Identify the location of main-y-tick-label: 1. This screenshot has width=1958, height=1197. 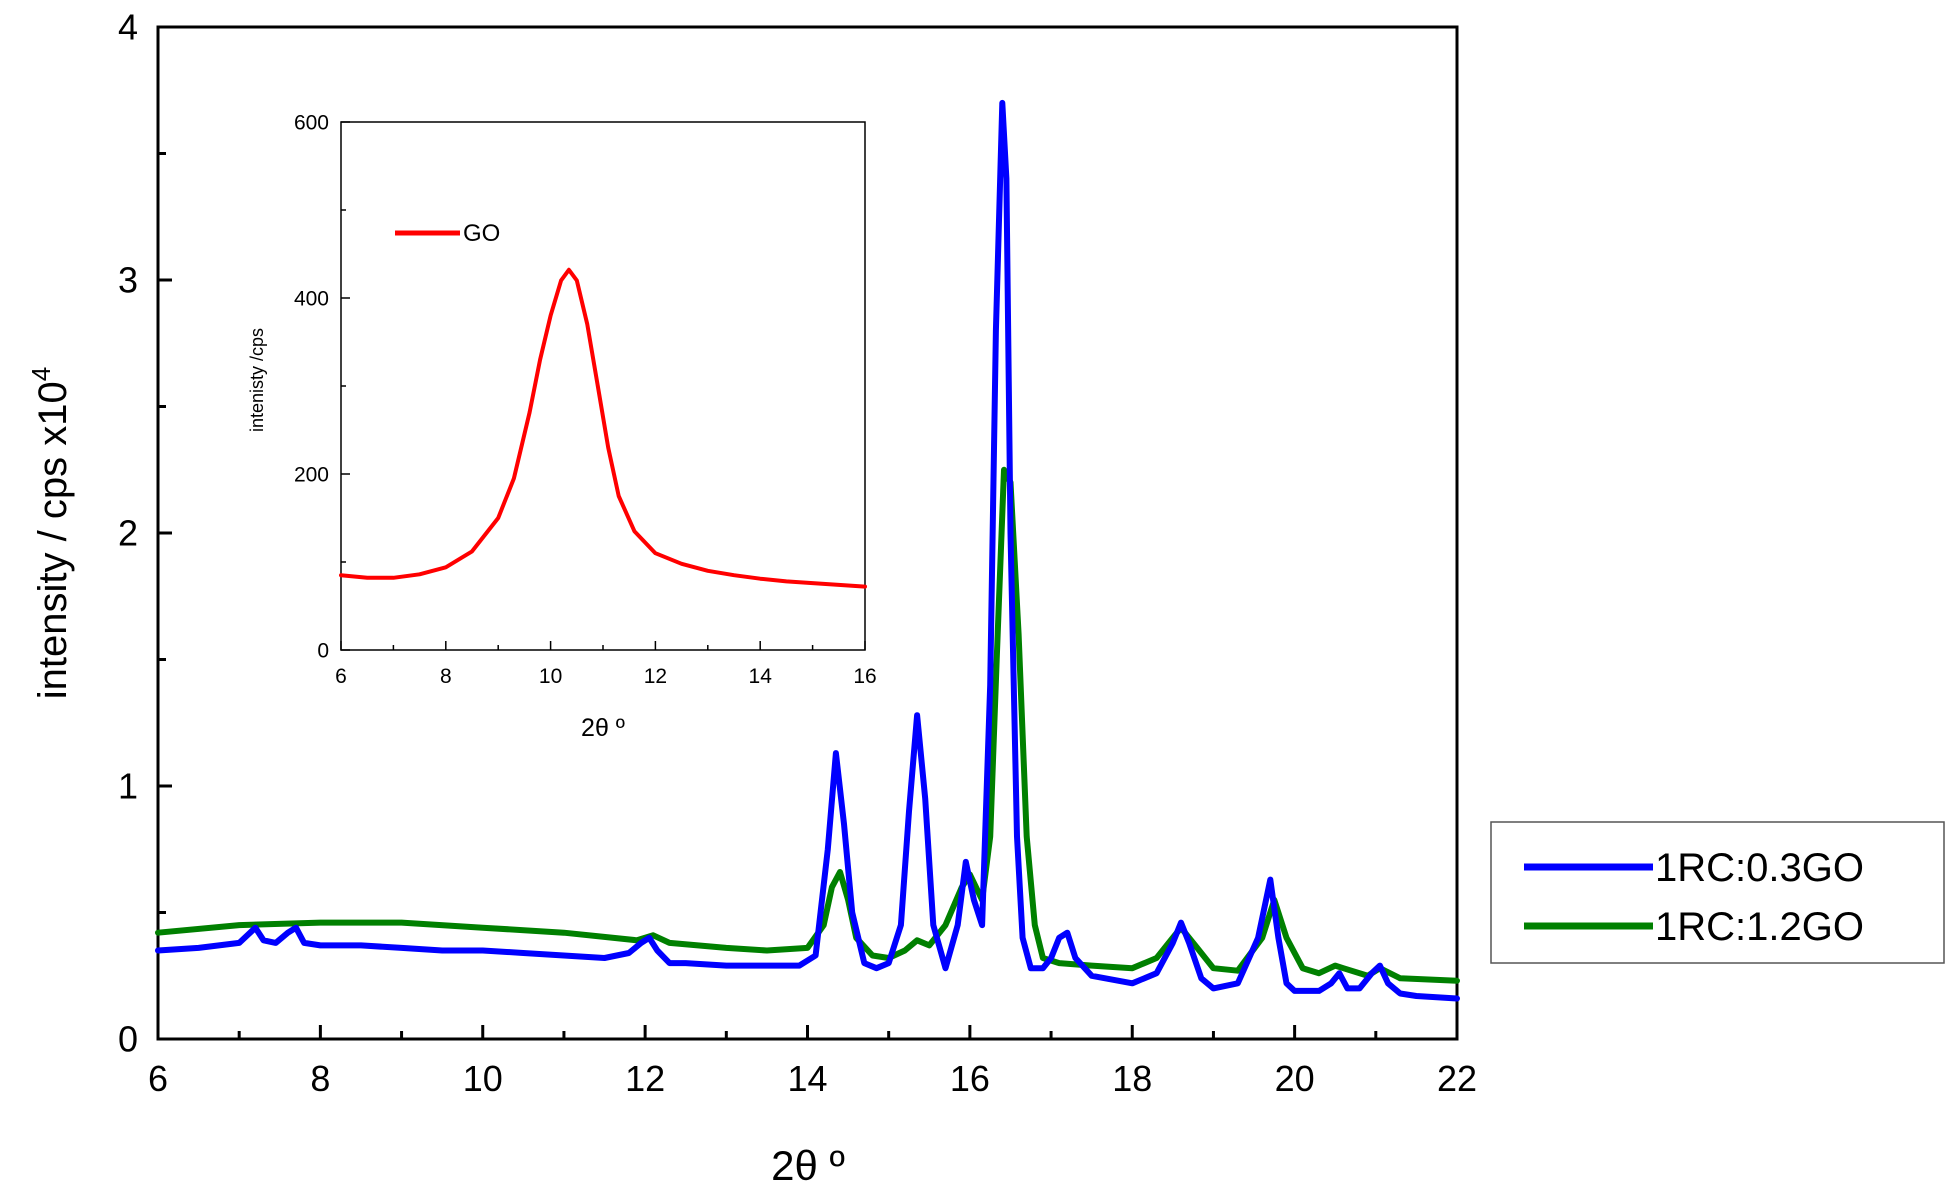
(128, 786).